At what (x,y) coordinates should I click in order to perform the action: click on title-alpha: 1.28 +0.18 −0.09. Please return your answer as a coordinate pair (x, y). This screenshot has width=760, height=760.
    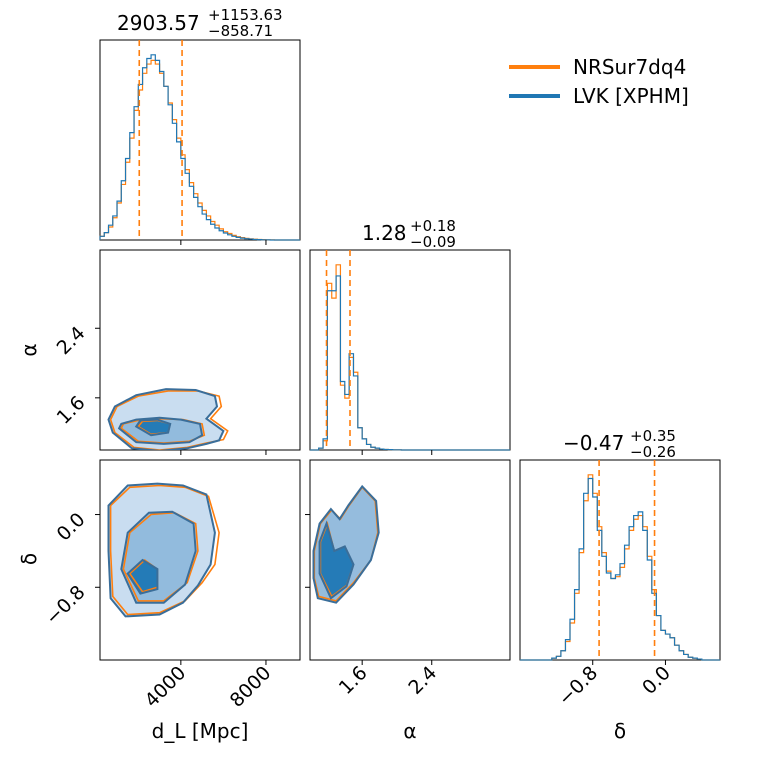
    Looking at the image, I should click on (409, 234).